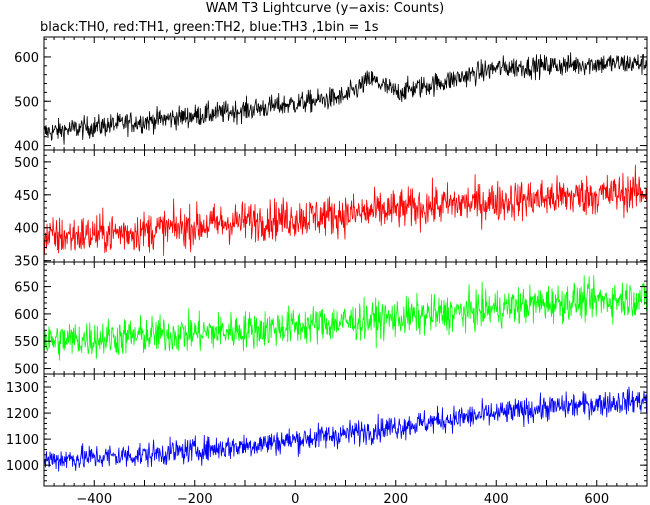  I want to click on y-tick-label: 1000, so click(22, 466).